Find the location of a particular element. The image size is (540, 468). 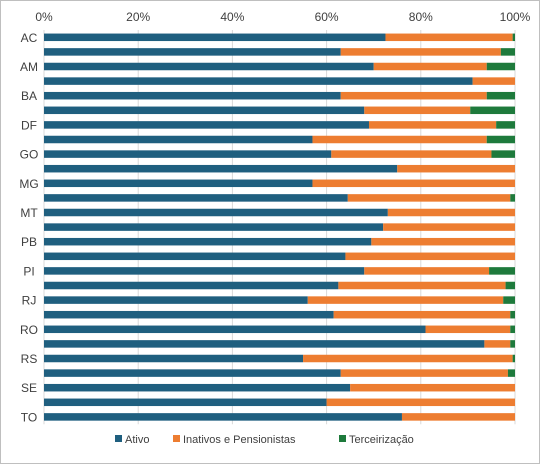

x-tick-label: 80% is located at coordinates (421, 17).